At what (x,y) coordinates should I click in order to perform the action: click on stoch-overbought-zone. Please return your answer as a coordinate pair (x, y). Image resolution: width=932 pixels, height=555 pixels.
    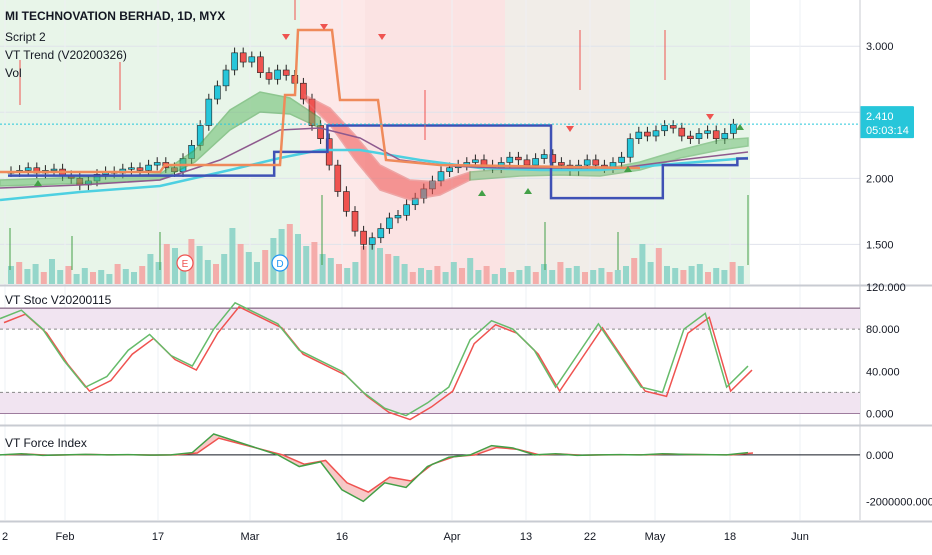
    Looking at the image, I should click on (430, 319).